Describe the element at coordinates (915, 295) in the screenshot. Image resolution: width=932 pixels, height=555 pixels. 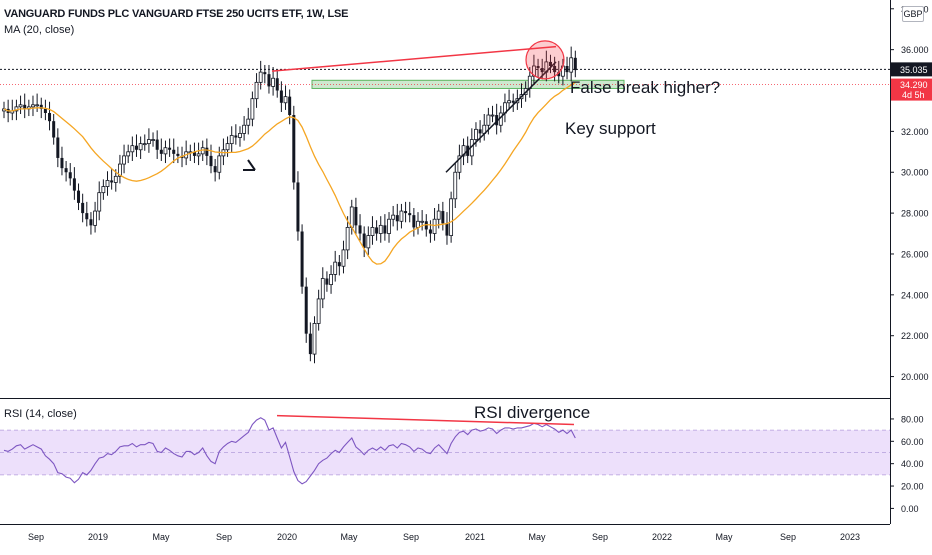
I see `price-tick-label: 24.000` at that location.